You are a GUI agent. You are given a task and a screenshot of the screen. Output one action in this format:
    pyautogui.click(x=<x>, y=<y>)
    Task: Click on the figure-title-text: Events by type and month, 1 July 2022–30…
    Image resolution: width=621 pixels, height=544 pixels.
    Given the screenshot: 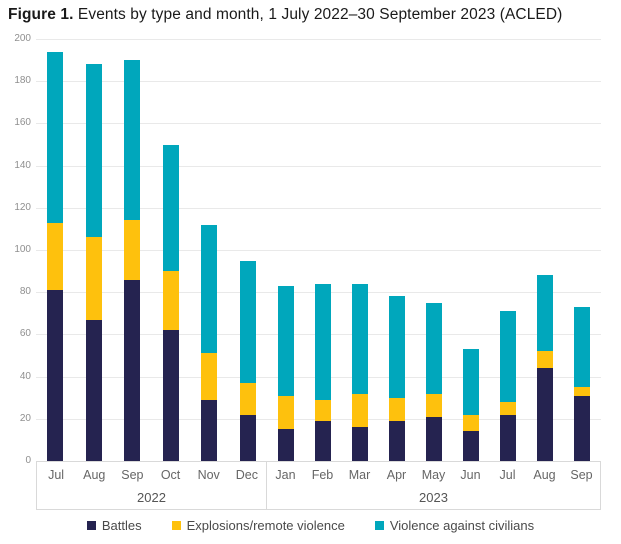 What is the action you would take?
    pyautogui.click(x=318, y=14)
    